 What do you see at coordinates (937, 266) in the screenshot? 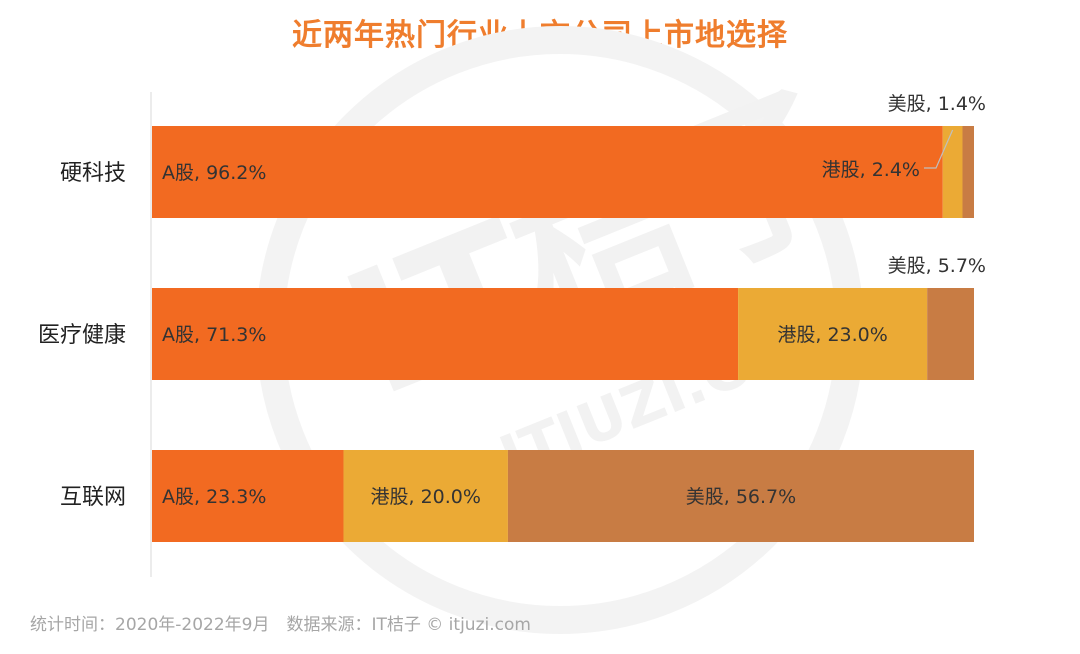
I see `data-label: 美股, 5.7%` at bounding box center [937, 266].